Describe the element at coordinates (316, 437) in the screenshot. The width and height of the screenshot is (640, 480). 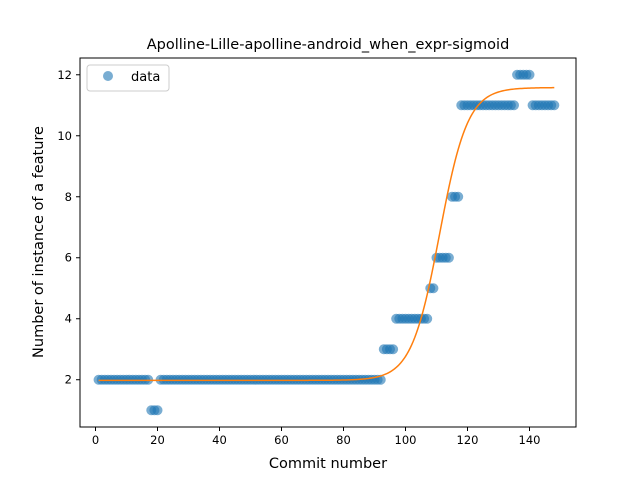
I see `x-axis-ticks: 0 20 40 60 80 100 120 140` at that location.